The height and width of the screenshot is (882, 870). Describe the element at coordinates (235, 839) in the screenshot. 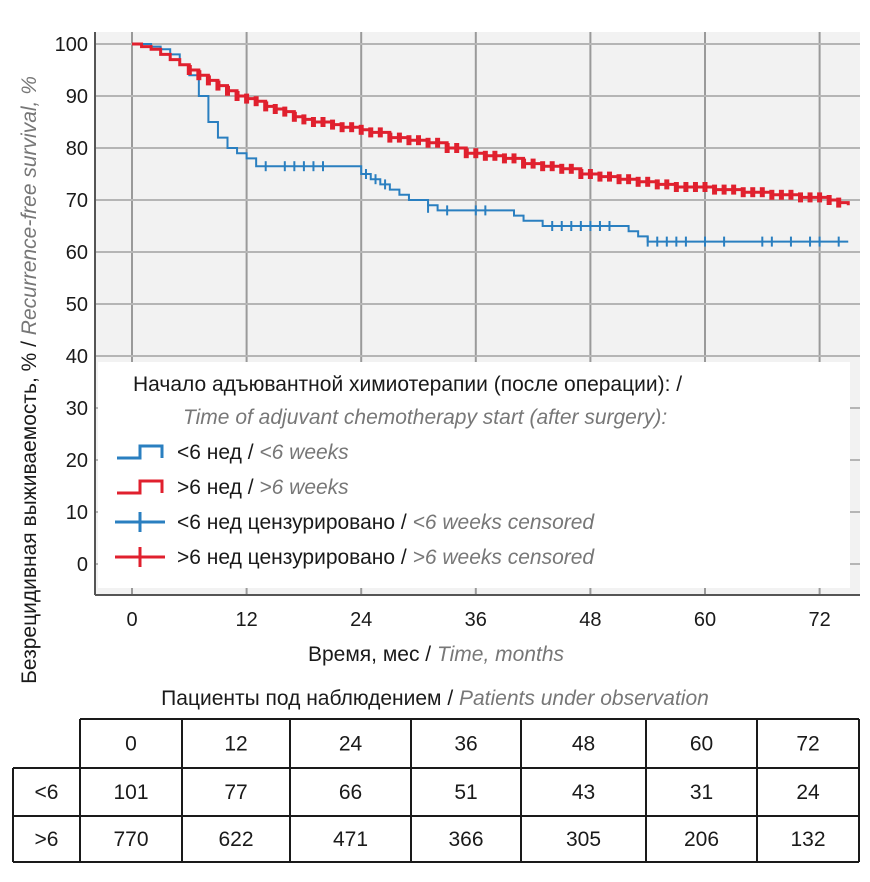

I see `table-cell-1-1: 622` at that location.